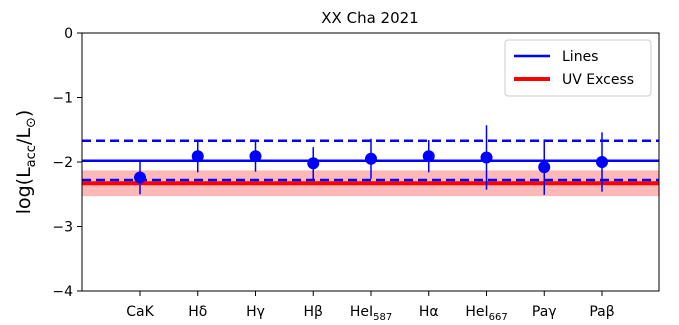 The image size is (679, 325). Describe the element at coordinates (371, 167) in the screenshot. I see `markers-layer` at that location.